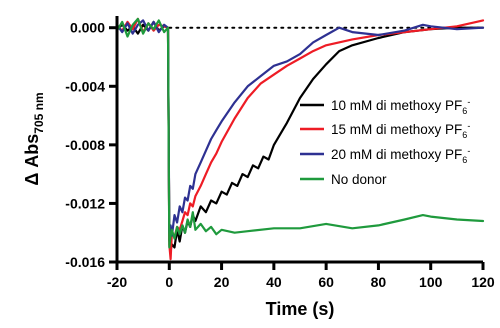 The width and height of the screenshot is (500, 328). What do you see at coordinates (300, 309) in the screenshot?
I see `x-axis-title: Time (s)` at bounding box center [300, 309].